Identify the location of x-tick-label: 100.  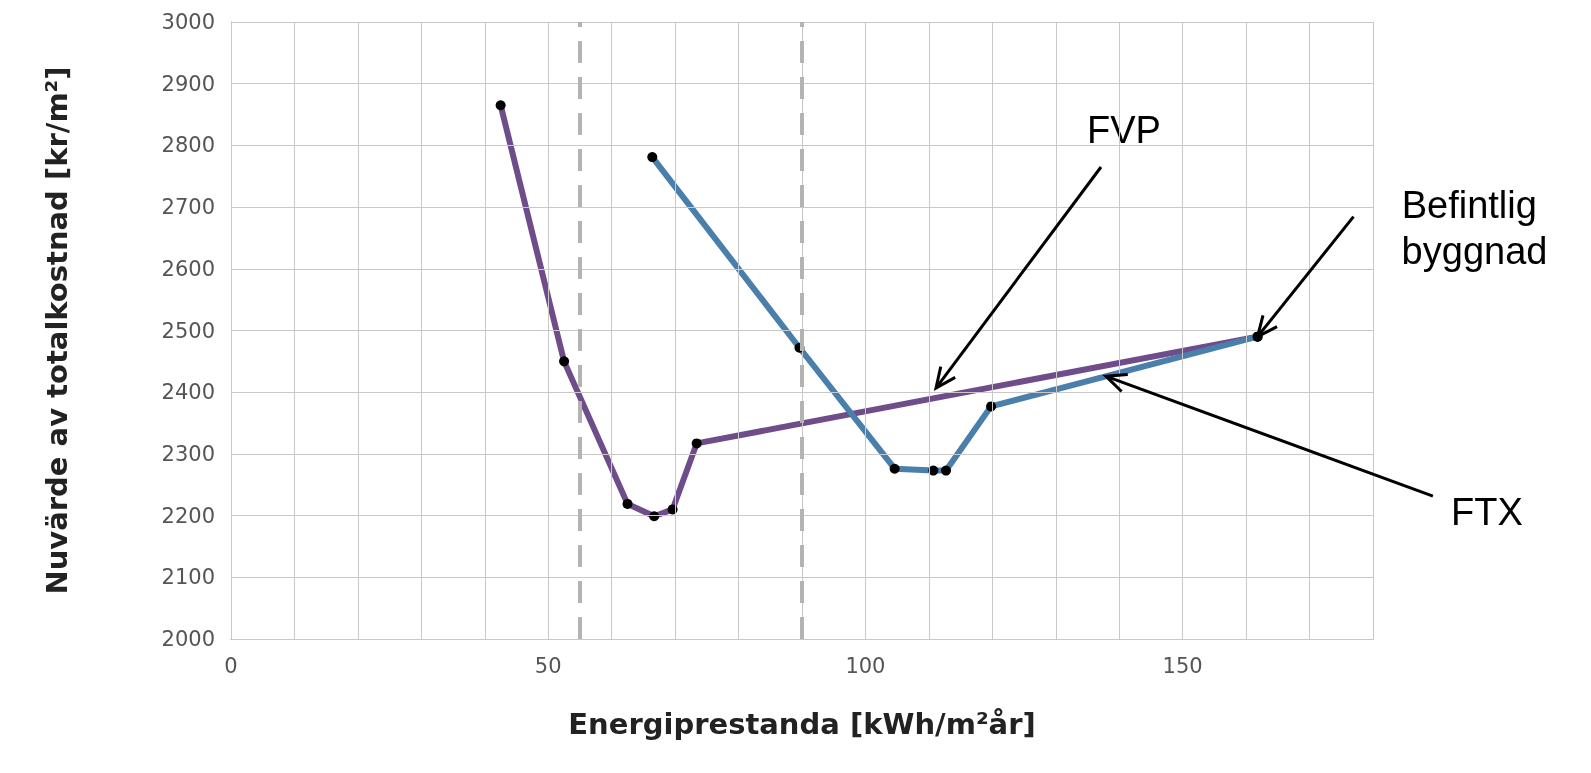
(865, 665).